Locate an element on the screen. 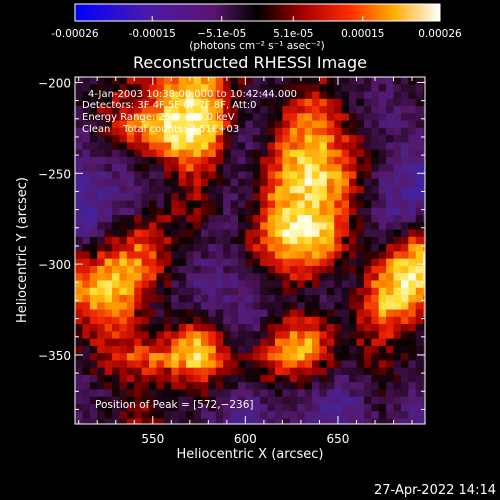 Image resolution: width=500 pixels, height=500 pixels. y-tick-label: −300 is located at coordinates (54, 265).